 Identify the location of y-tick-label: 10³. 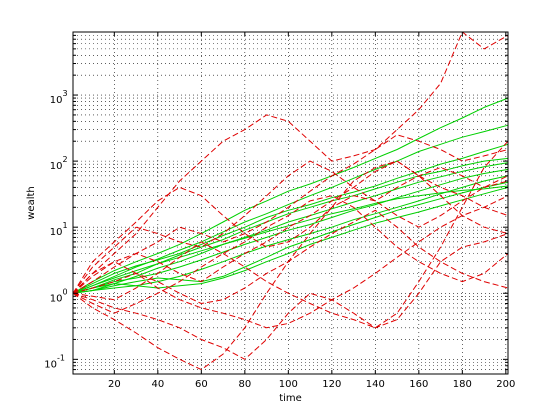
(59, 97).